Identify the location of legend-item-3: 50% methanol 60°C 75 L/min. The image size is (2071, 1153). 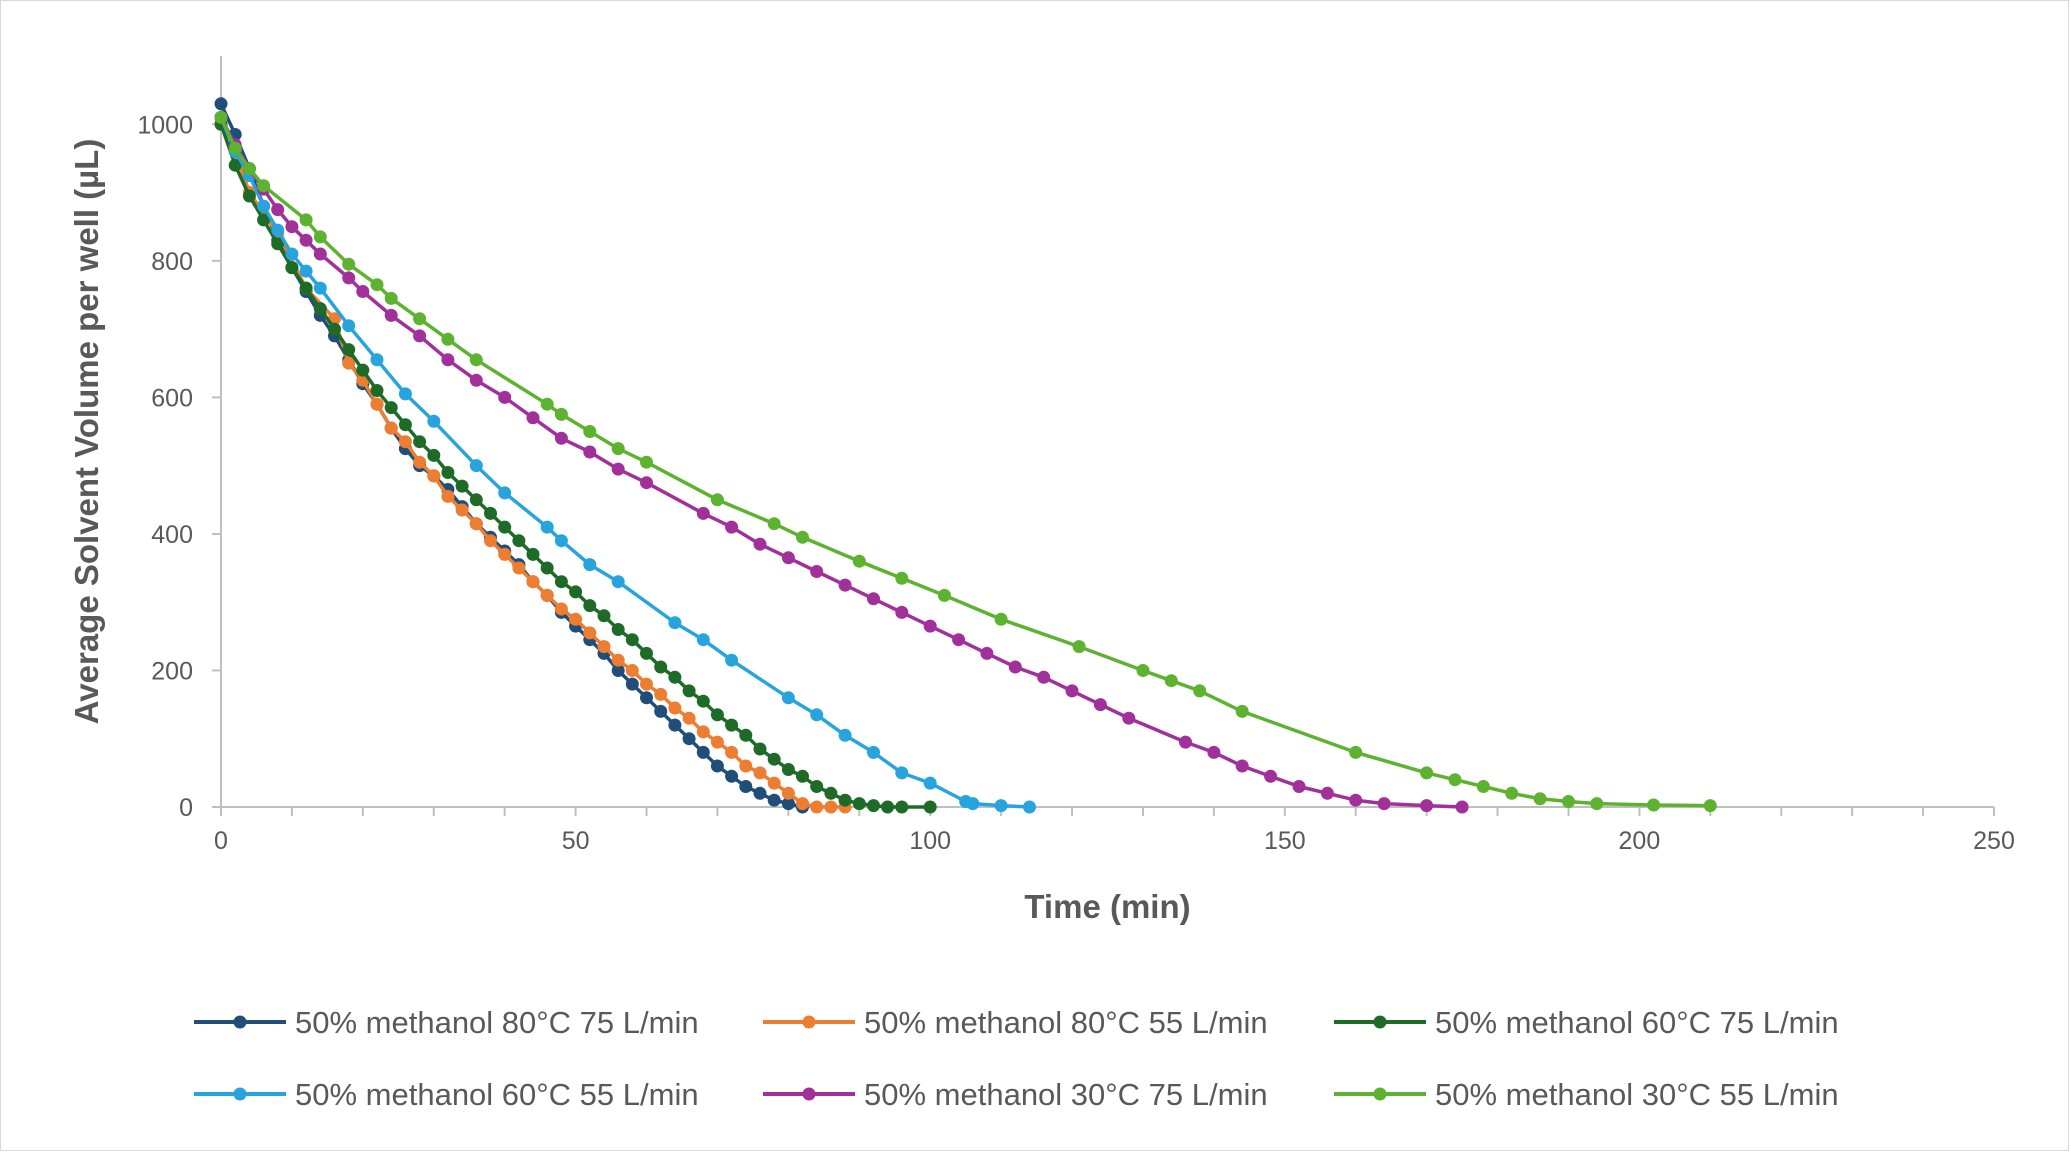
(1586, 1022).